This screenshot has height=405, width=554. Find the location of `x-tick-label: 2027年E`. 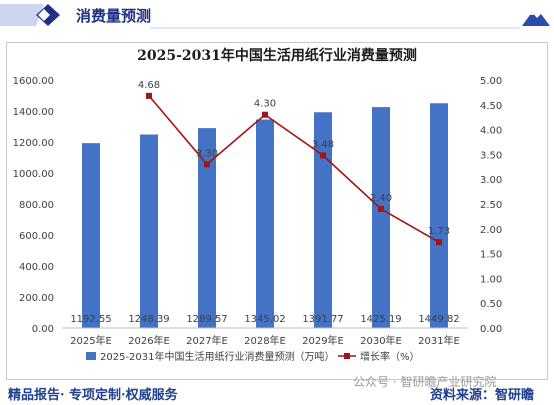

x-tick-label: 2027年E is located at coordinates (207, 340).